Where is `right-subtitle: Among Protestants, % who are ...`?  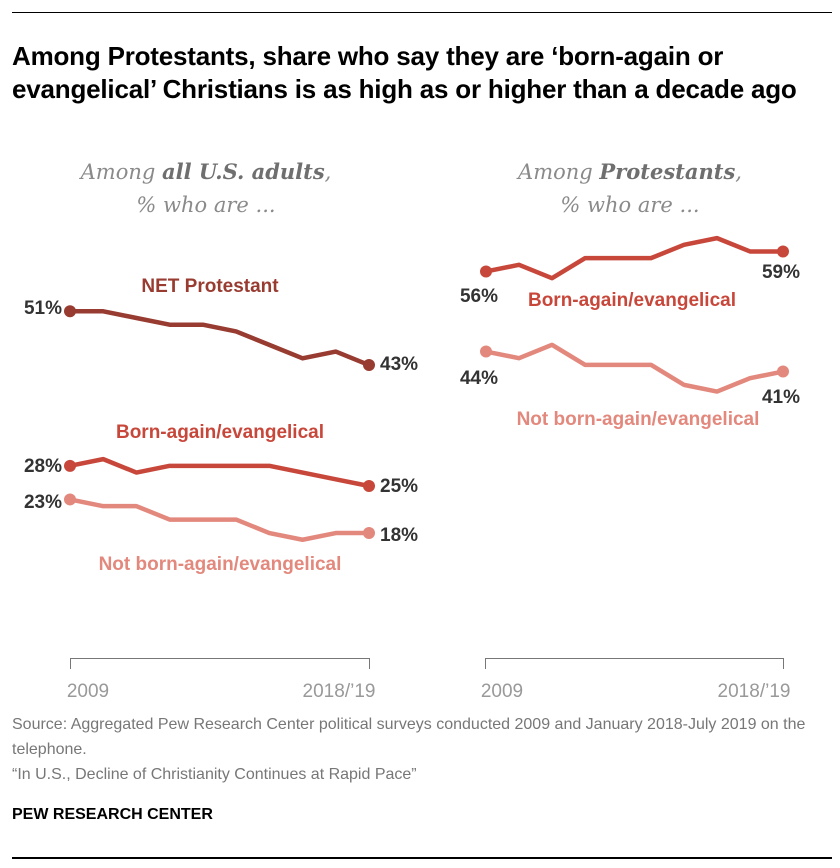 right-subtitle: Among Protestants, % who are ... is located at coordinates (630, 188).